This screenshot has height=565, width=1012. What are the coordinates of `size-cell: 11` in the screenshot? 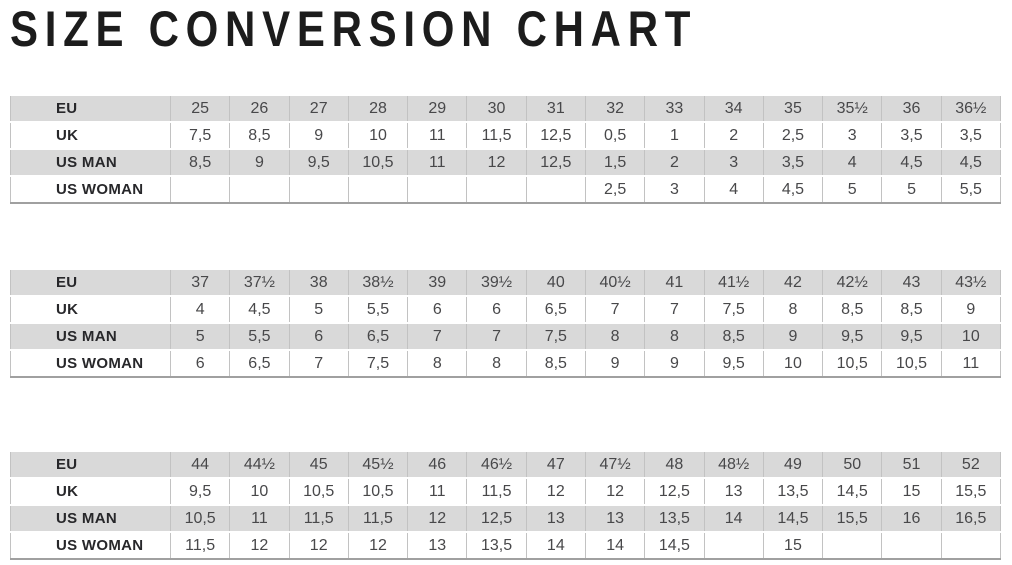 It's located at (259, 518).